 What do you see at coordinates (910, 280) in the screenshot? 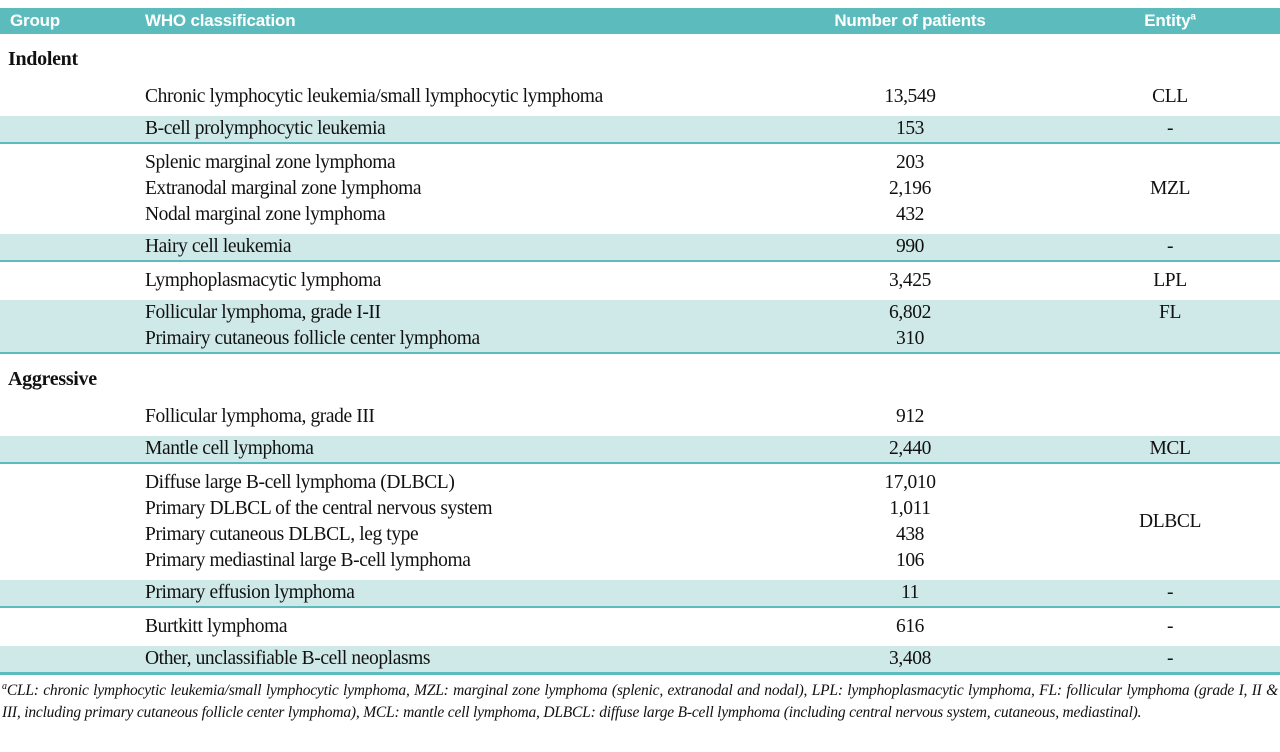
I see `patients-value: 3,425` at bounding box center [910, 280].